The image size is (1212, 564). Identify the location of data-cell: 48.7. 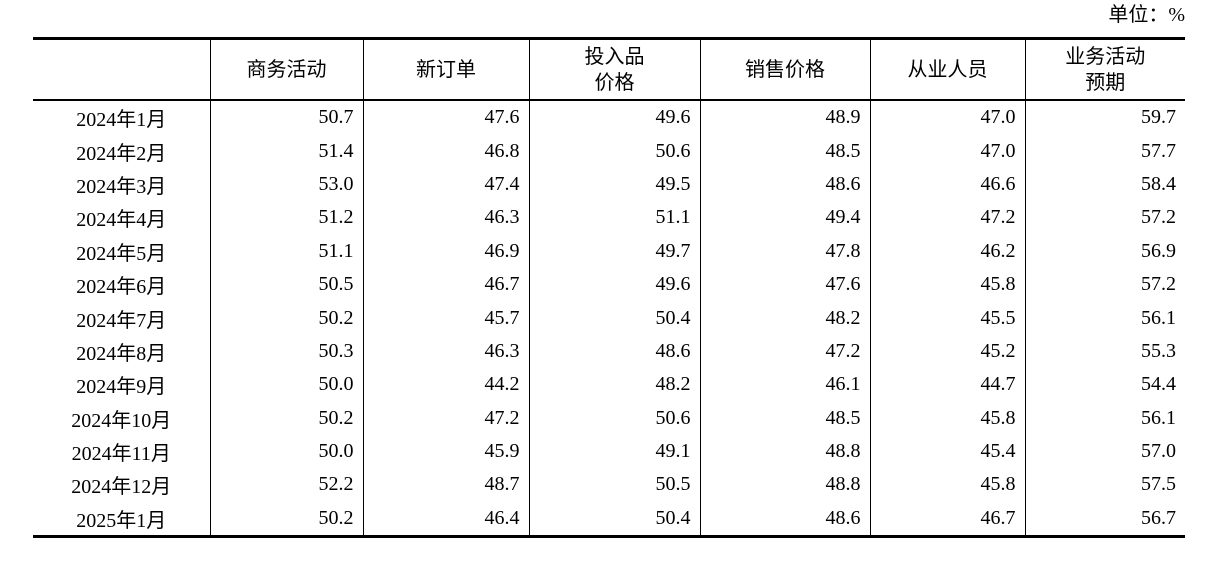
(445, 485).